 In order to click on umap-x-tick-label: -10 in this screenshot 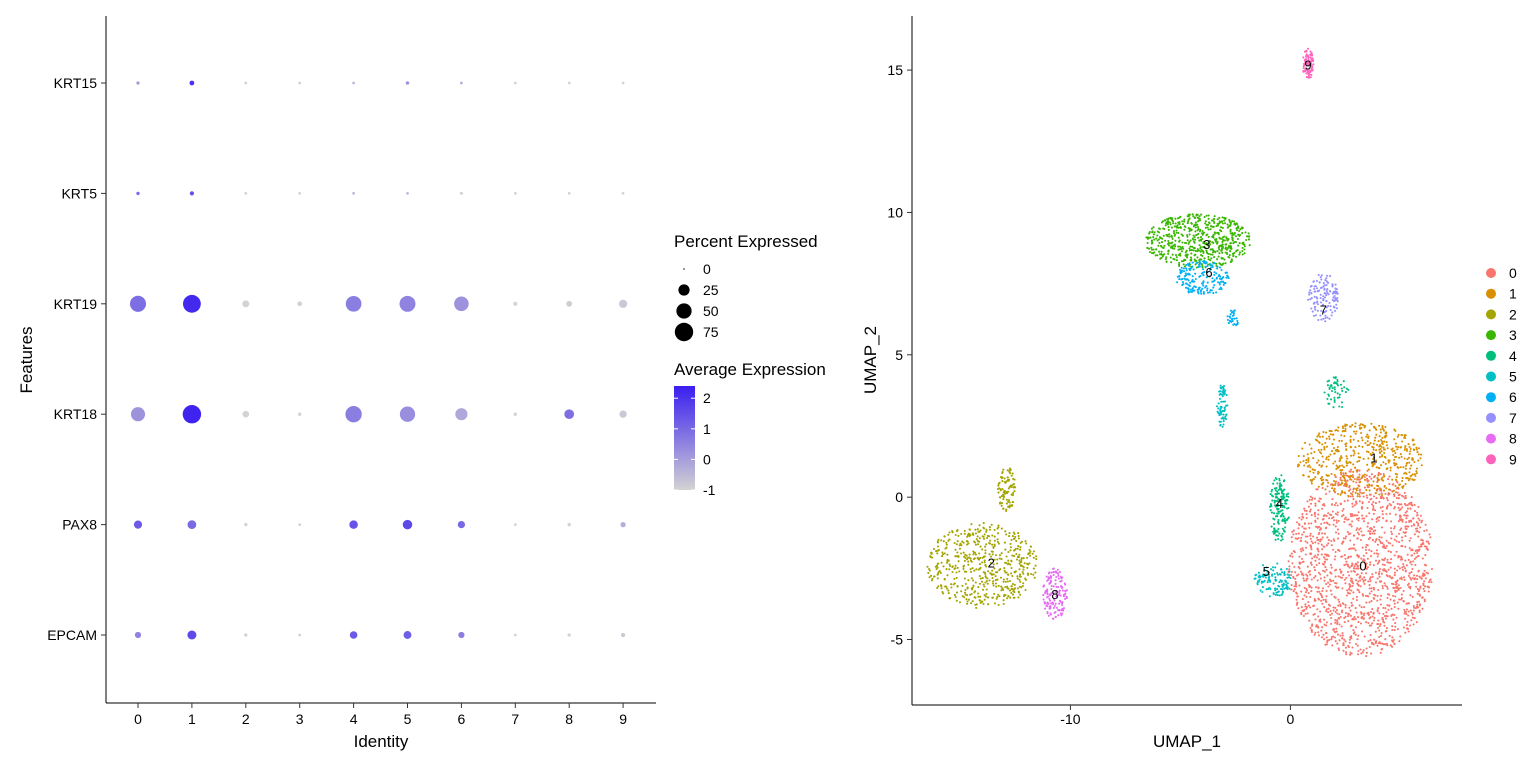, I will do `click(1070, 719)`.